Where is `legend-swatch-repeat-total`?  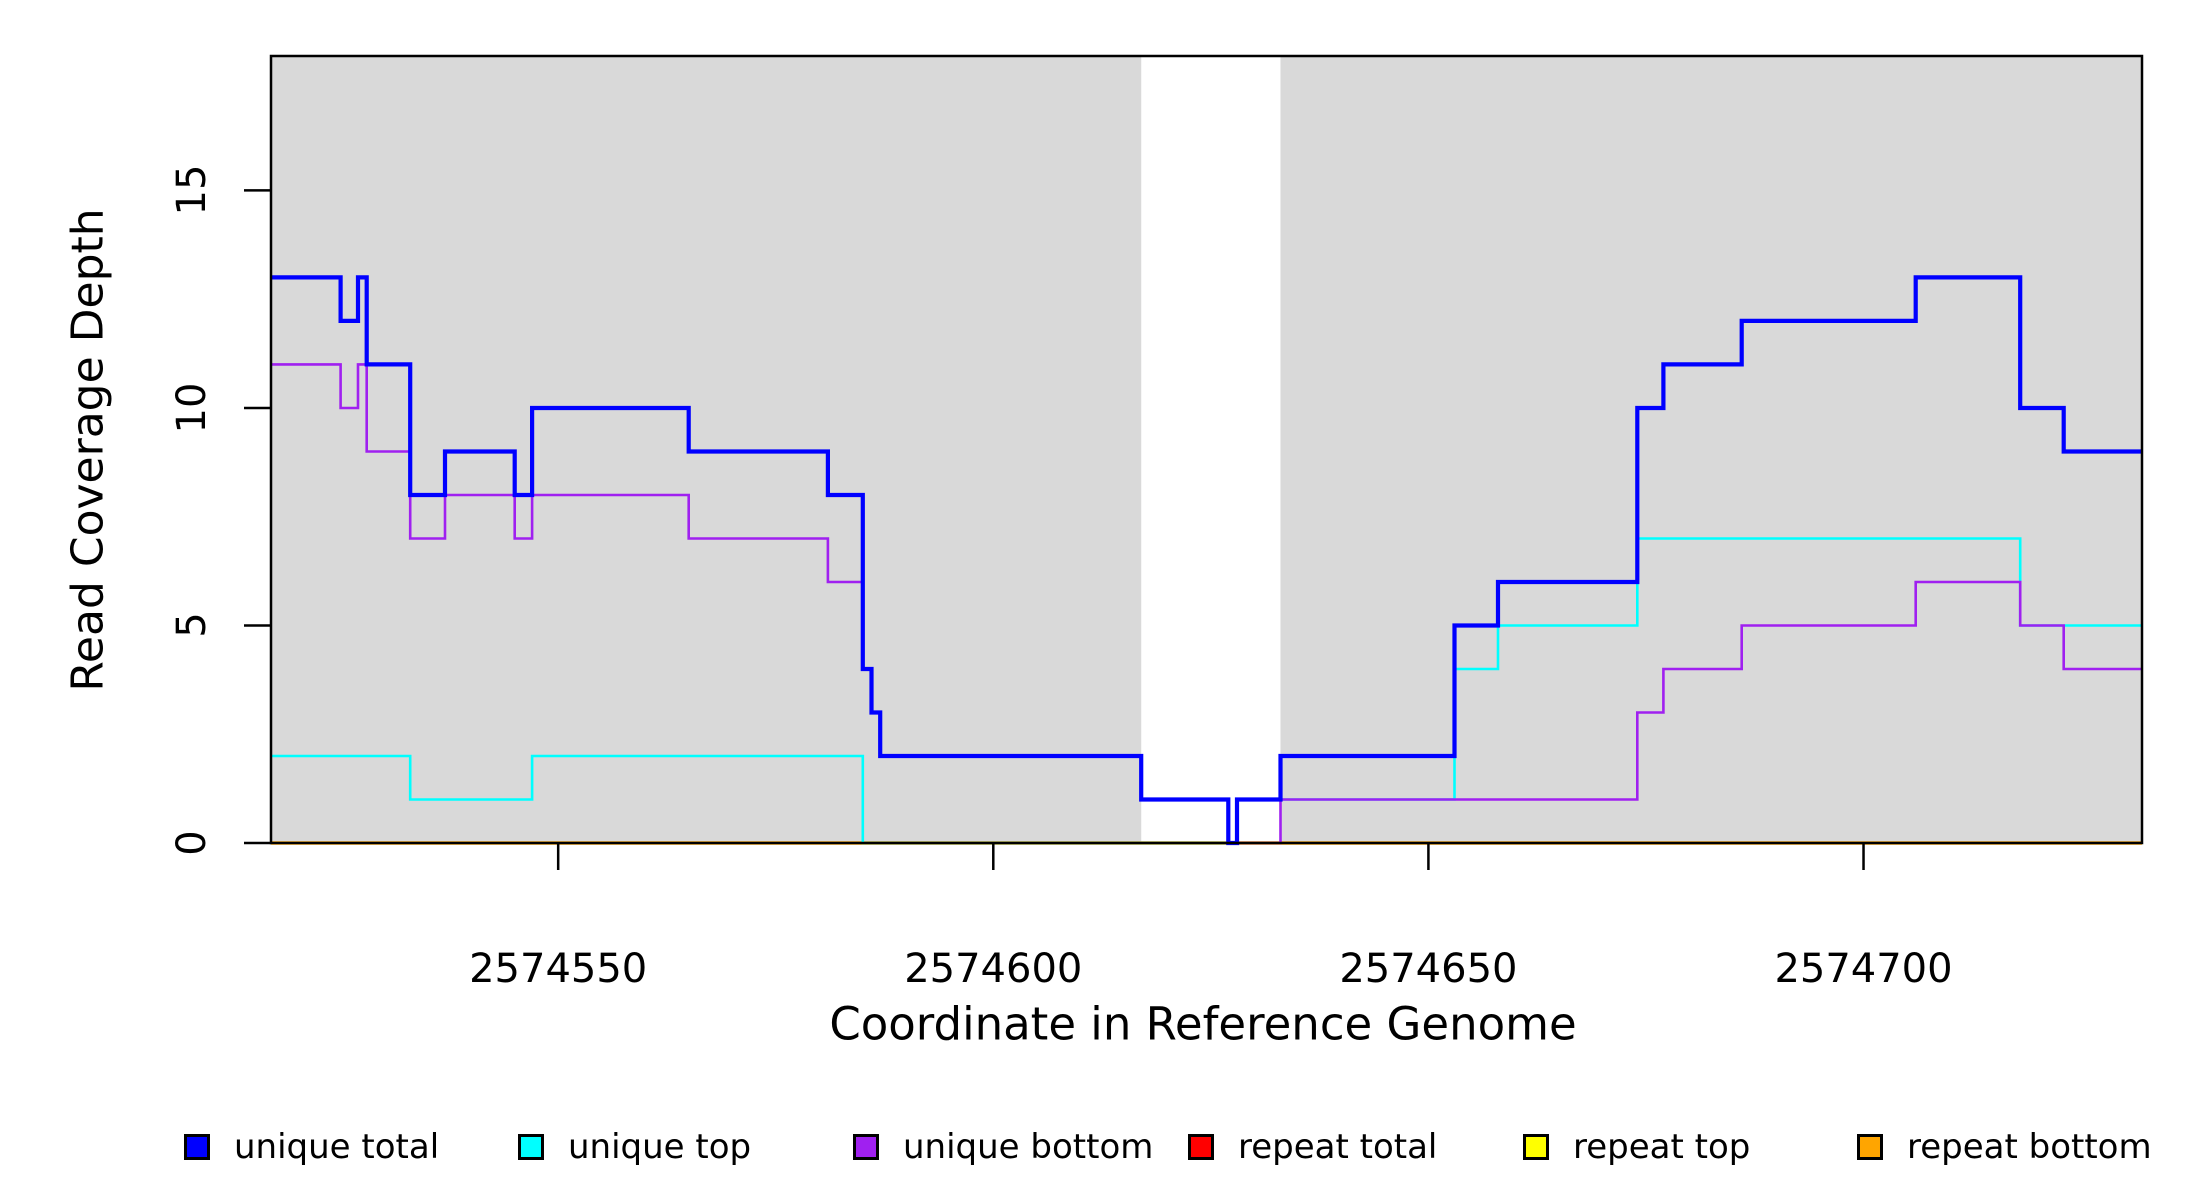 legend-swatch-repeat-total is located at coordinates (1201, 1147).